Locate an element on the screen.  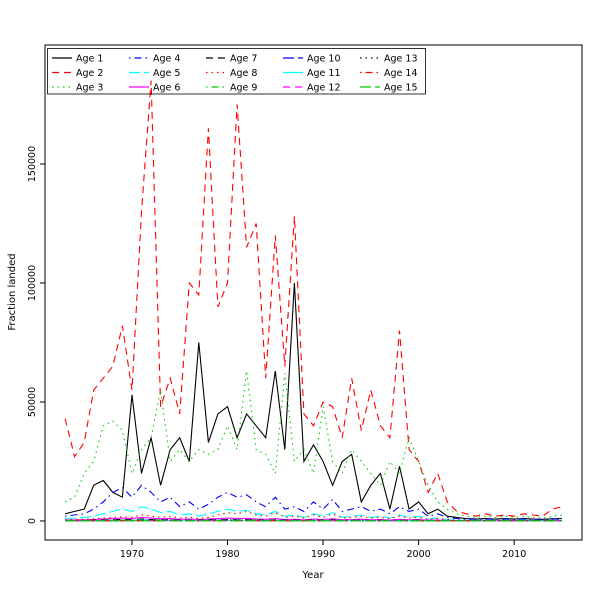
legend-label: Age 10 is located at coordinates (323, 58).